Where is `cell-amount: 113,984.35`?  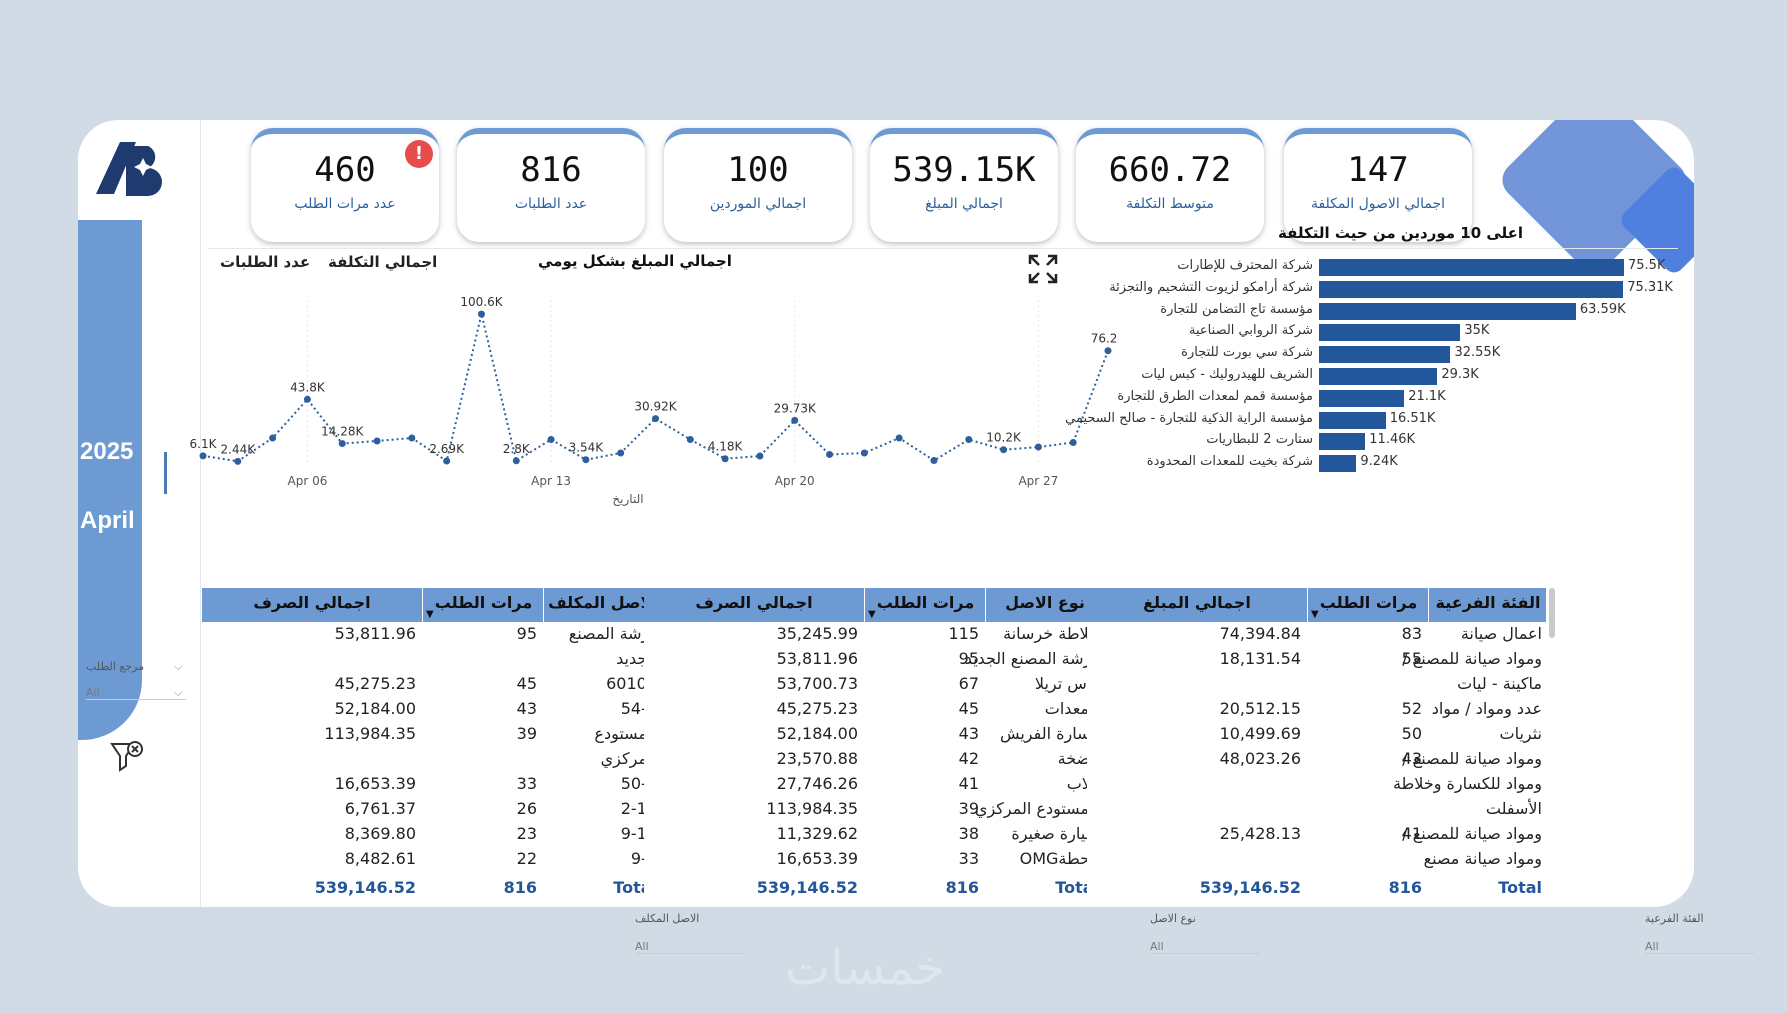
cell-amount: 113,984.35 is located at coordinates (812, 808).